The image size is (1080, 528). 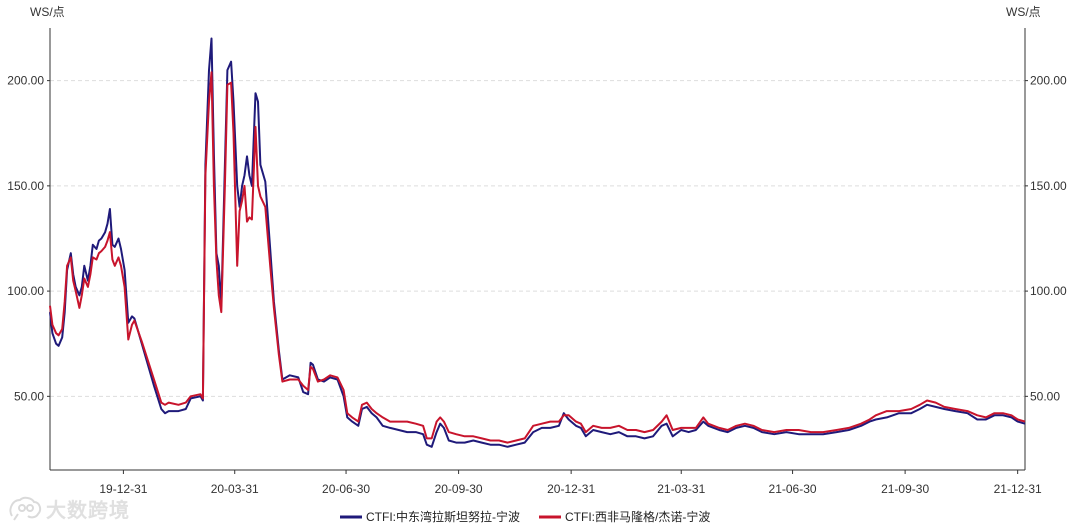 What do you see at coordinates (793, 489) in the screenshot?
I see `x-tick-label: 21-06-30` at bounding box center [793, 489].